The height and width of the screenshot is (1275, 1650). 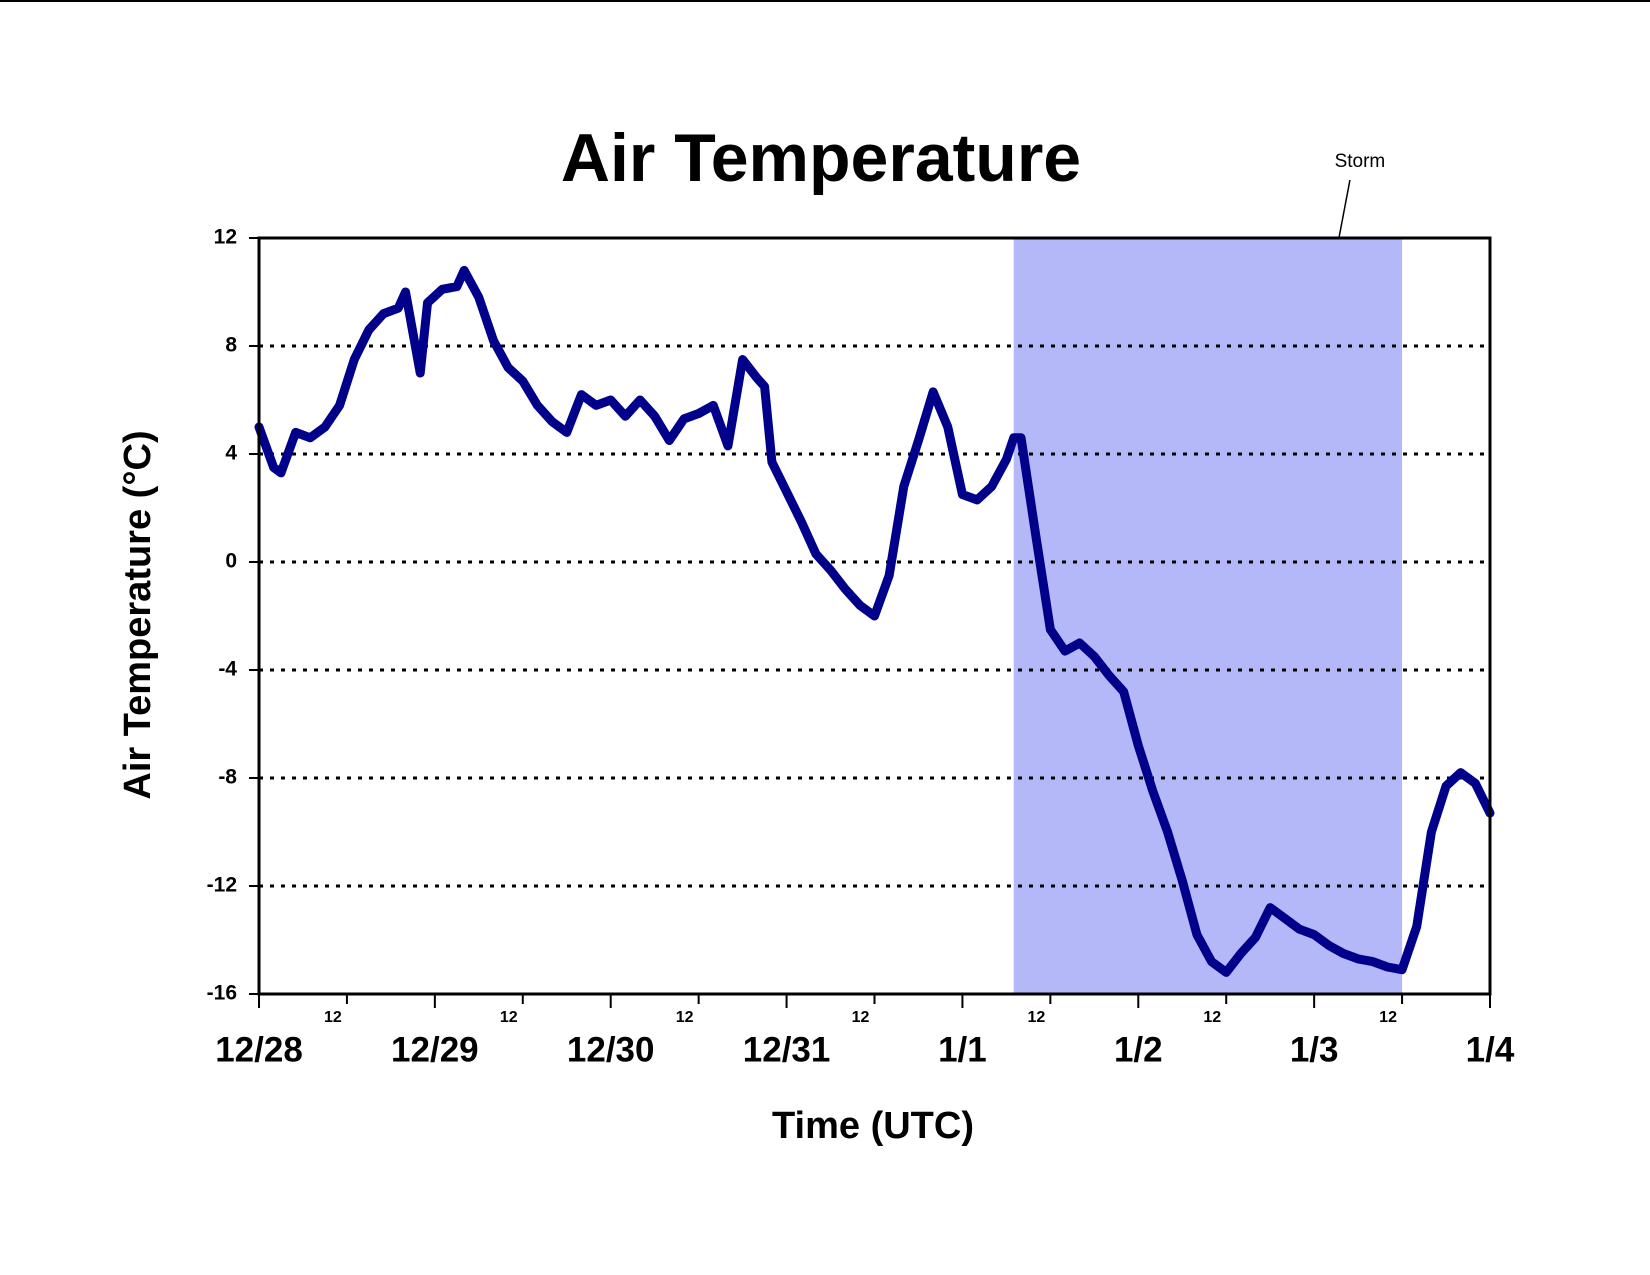 I want to click on storm-span, so click(x=1208, y=616).